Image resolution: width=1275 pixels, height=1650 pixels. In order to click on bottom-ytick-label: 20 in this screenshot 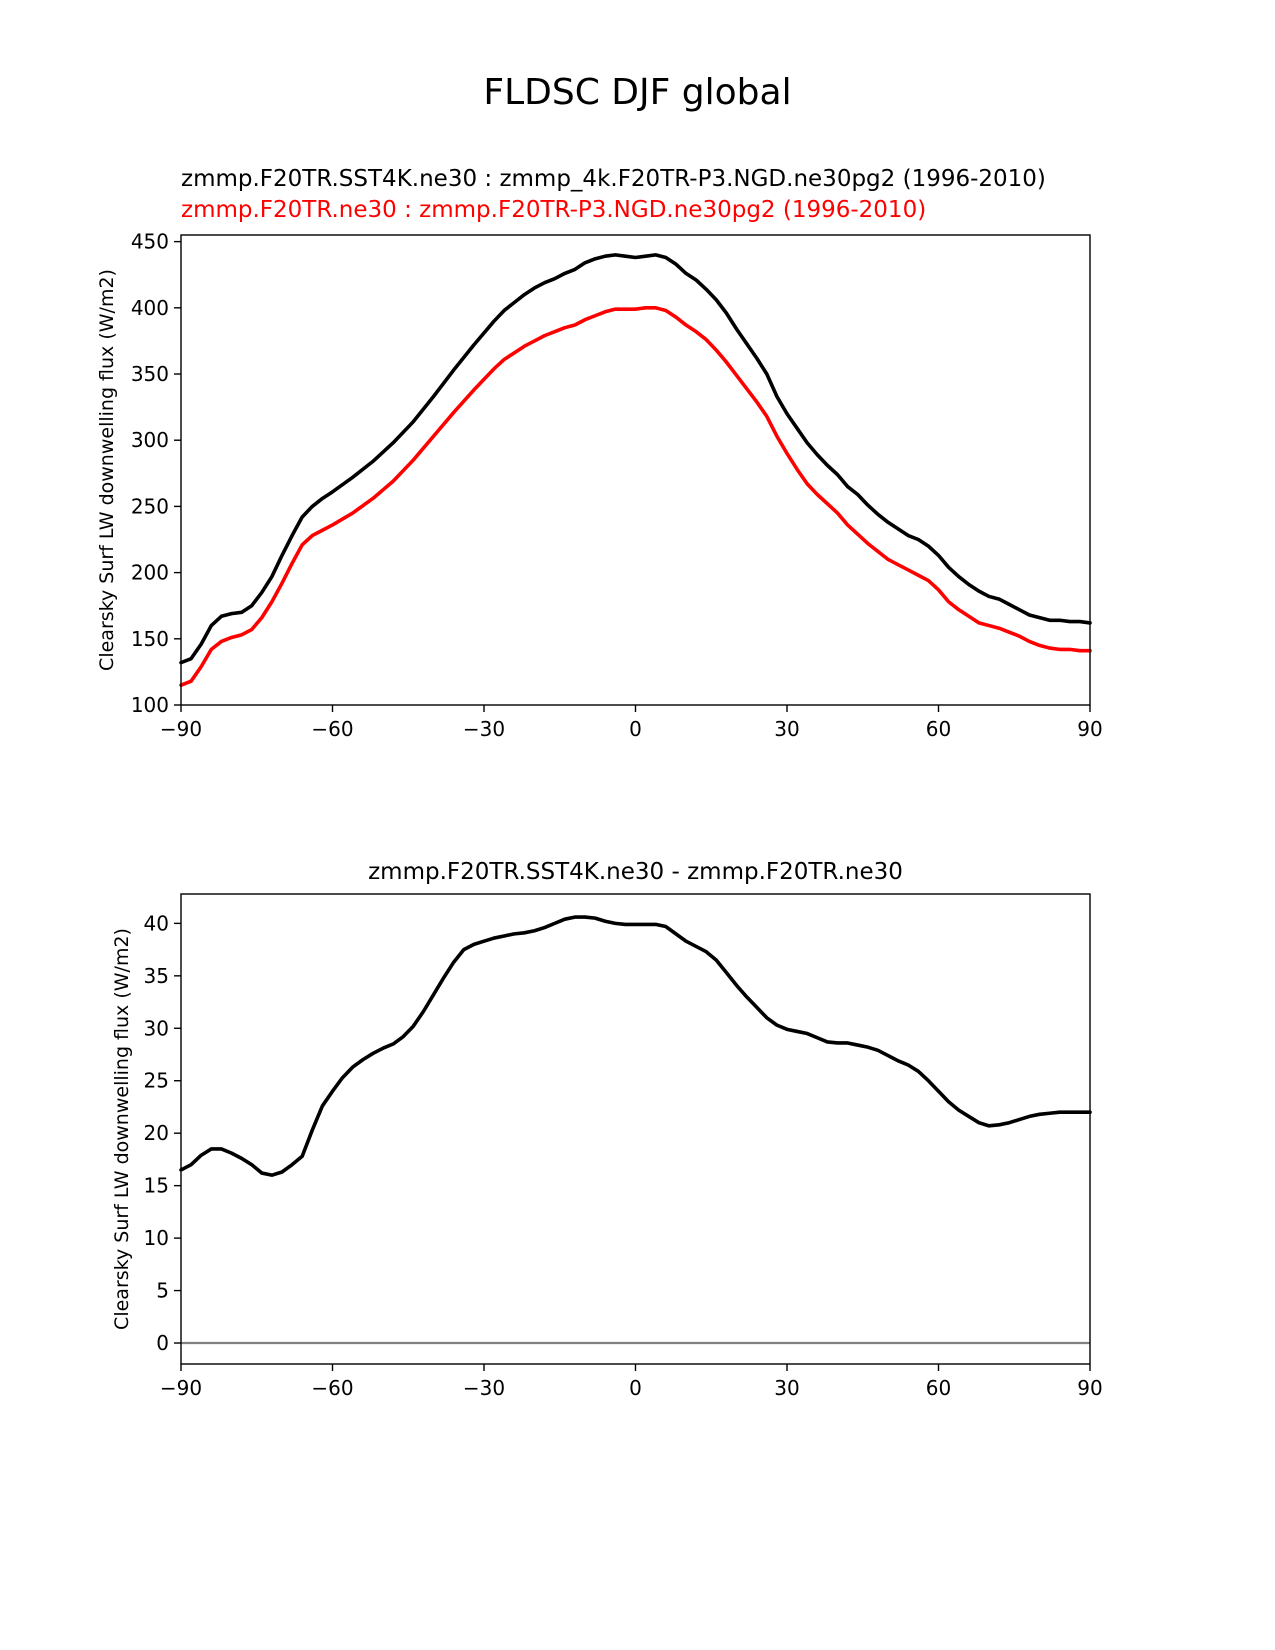, I will do `click(156, 1133)`.